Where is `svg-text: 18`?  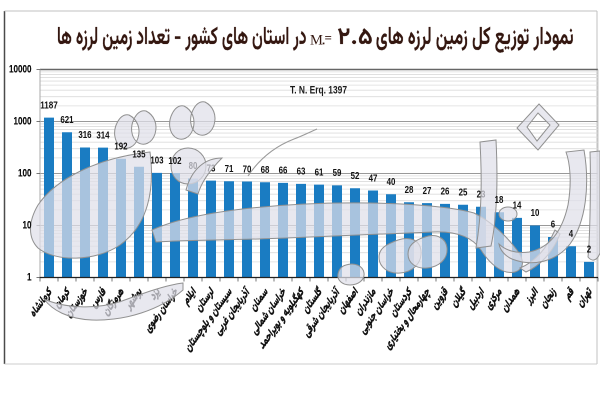
svg-text: 18 is located at coordinates (499, 200).